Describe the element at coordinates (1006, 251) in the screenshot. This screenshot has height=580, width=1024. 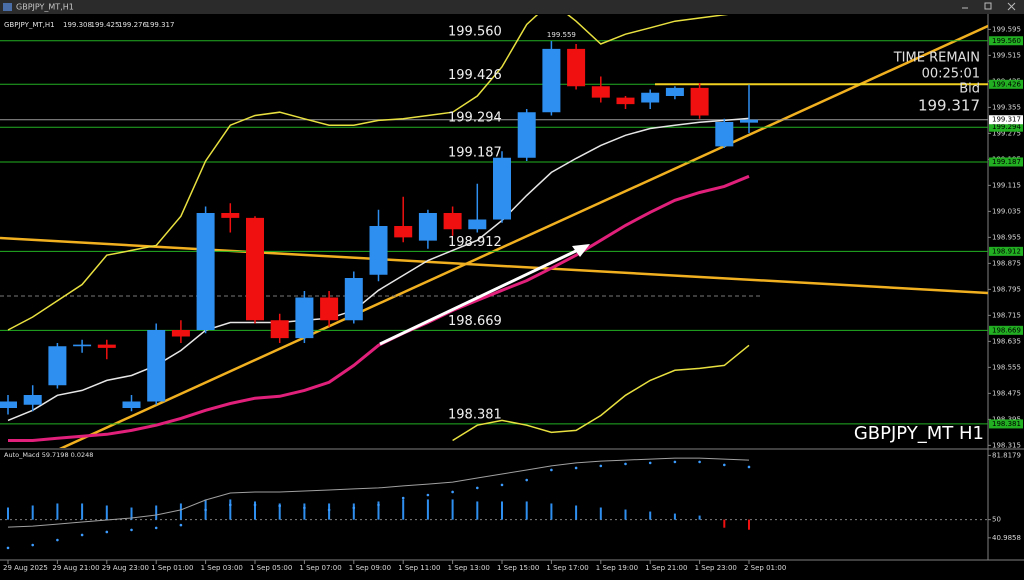
I see `level-marker-label: 198.912` at that location.